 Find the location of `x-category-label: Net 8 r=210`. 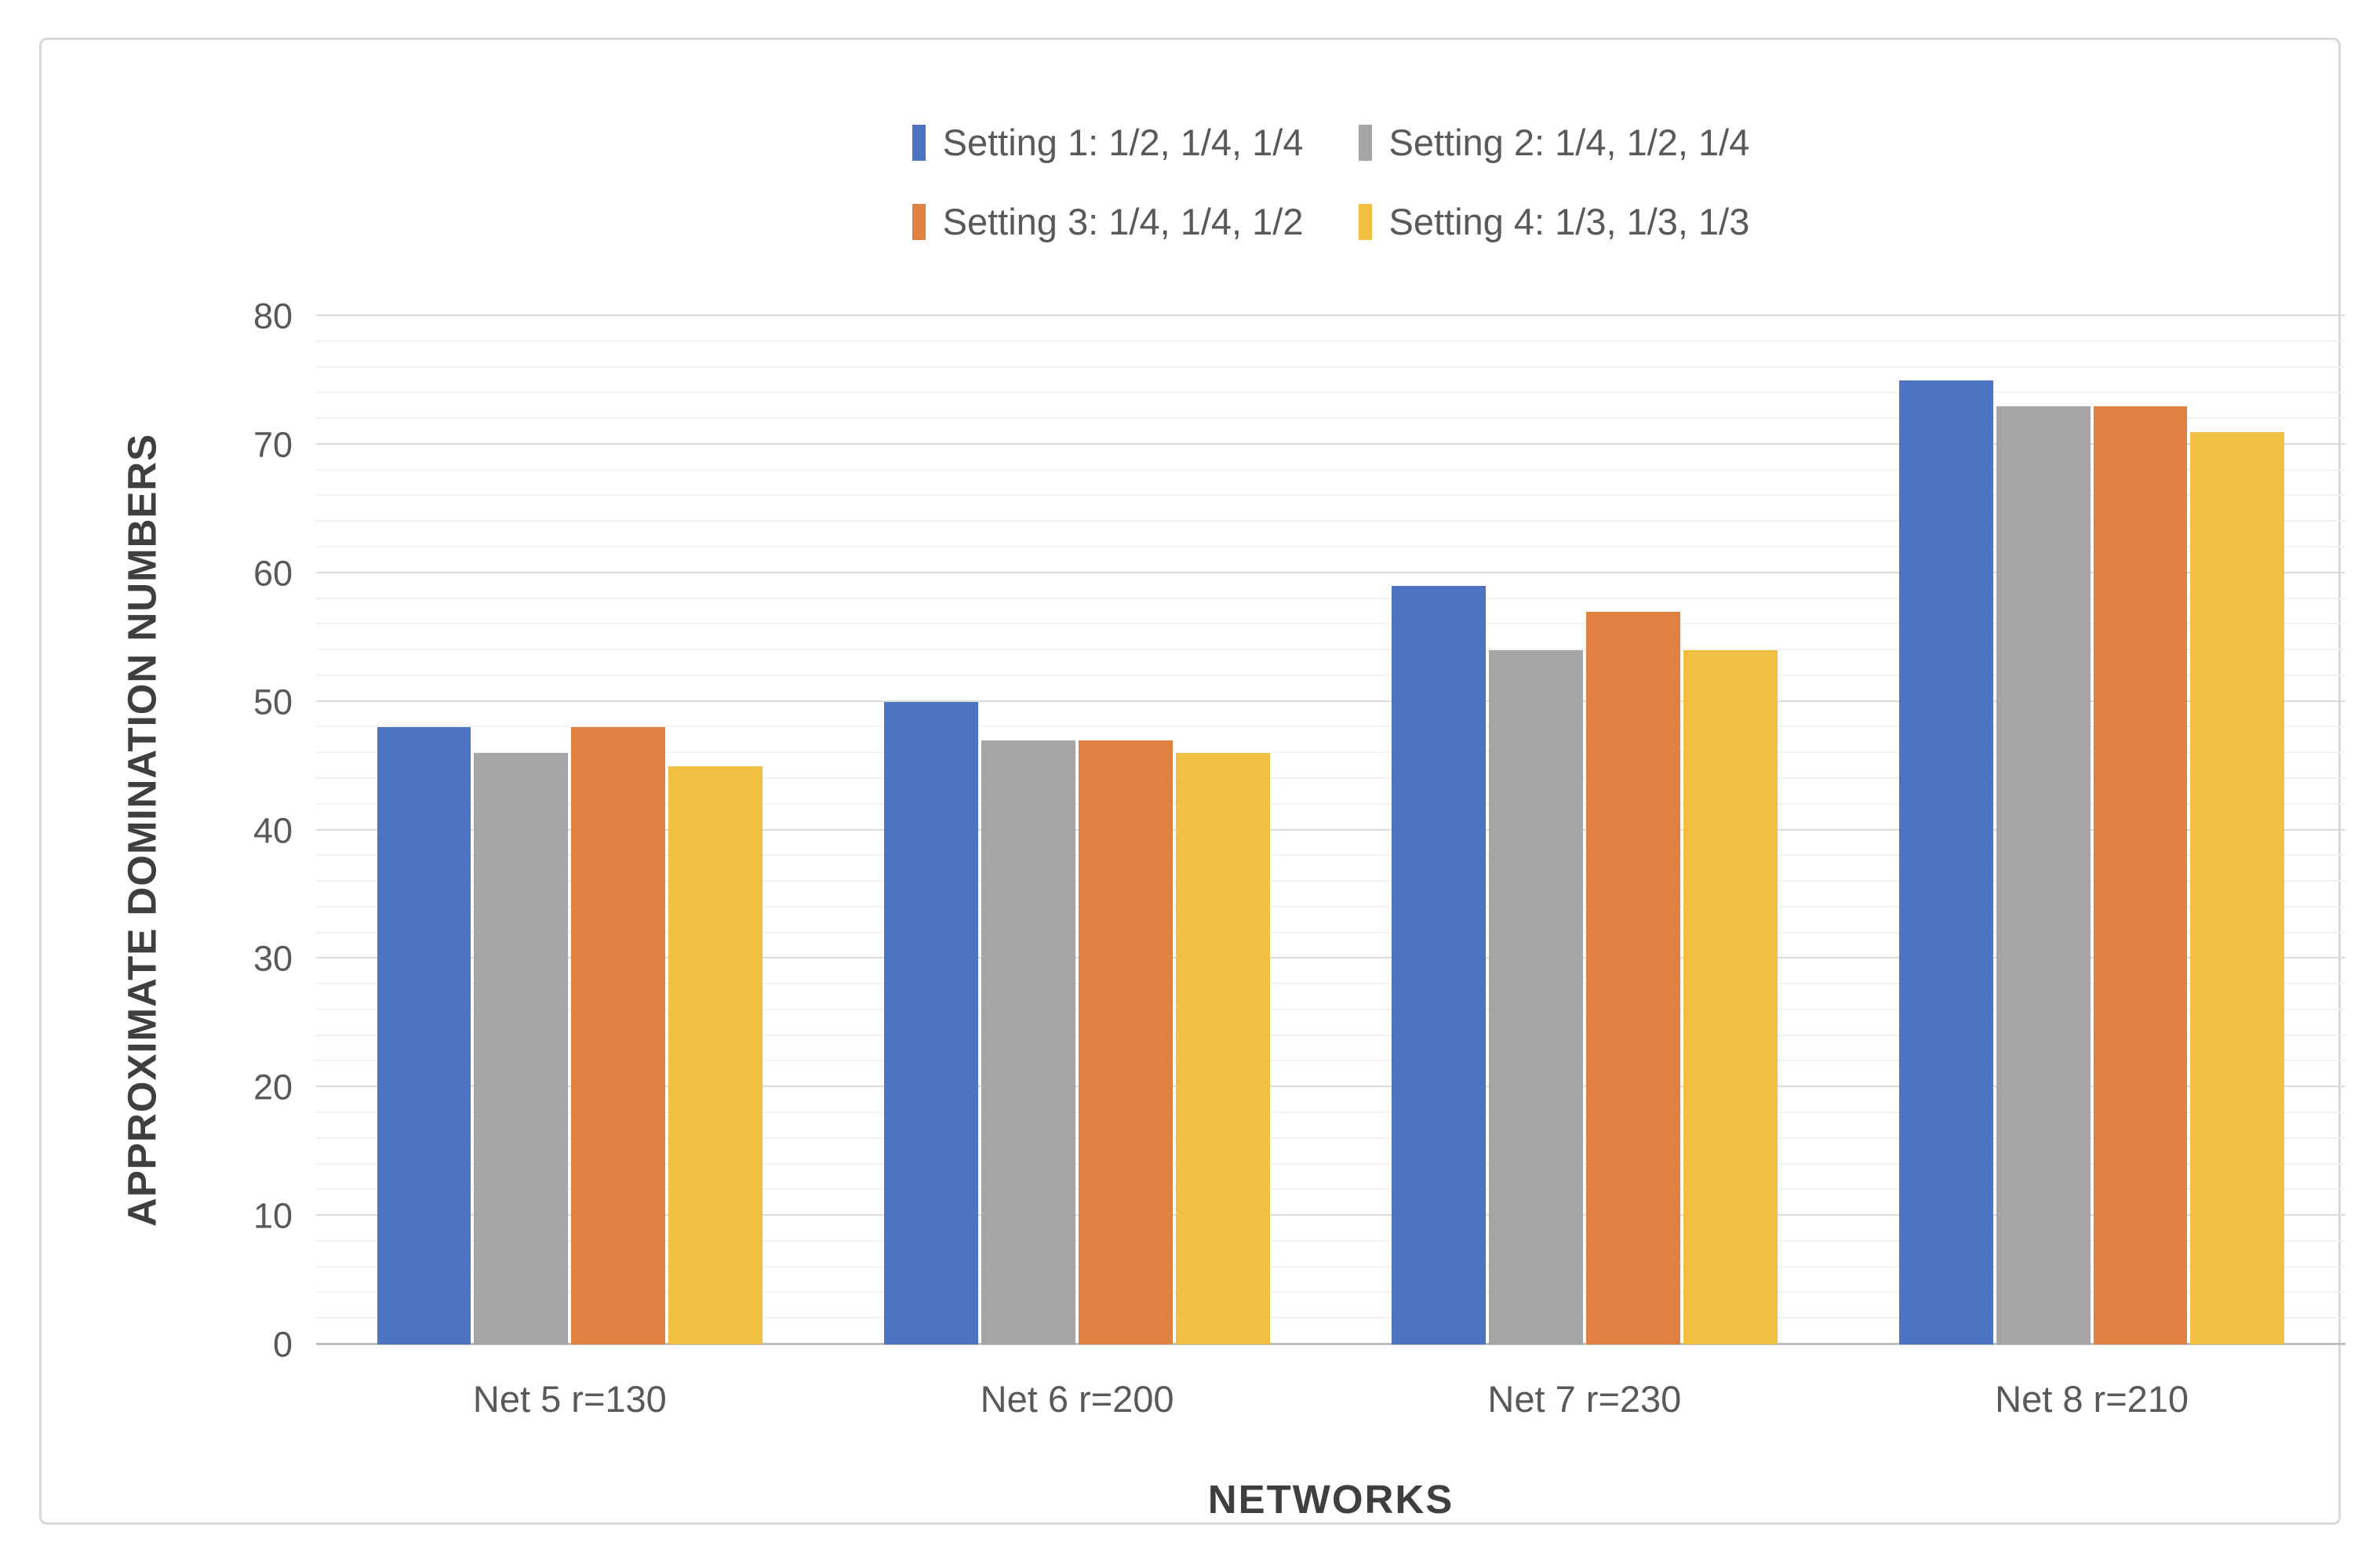

x-category-label: Net 8 r=210 is located at coordinates (2092, 1399).